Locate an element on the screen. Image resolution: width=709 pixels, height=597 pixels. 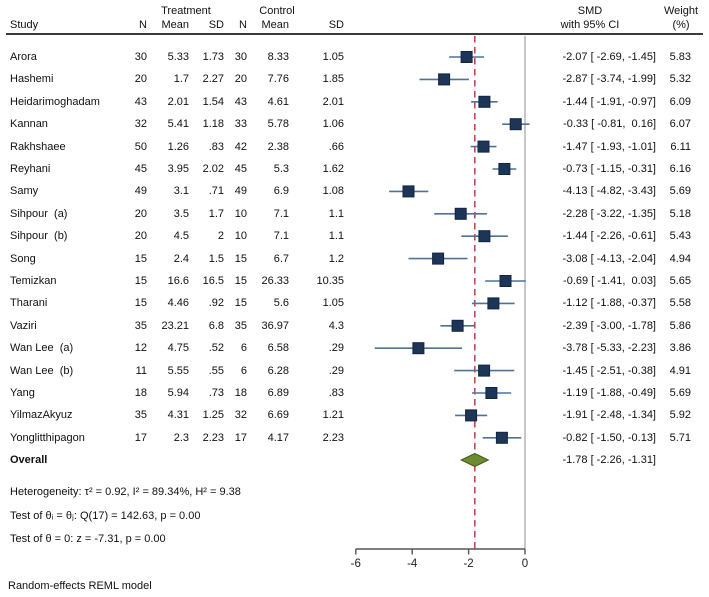
smd-ci-value: -0.73 [ -1.15, -0.31] is located at coordinates (609, 169).